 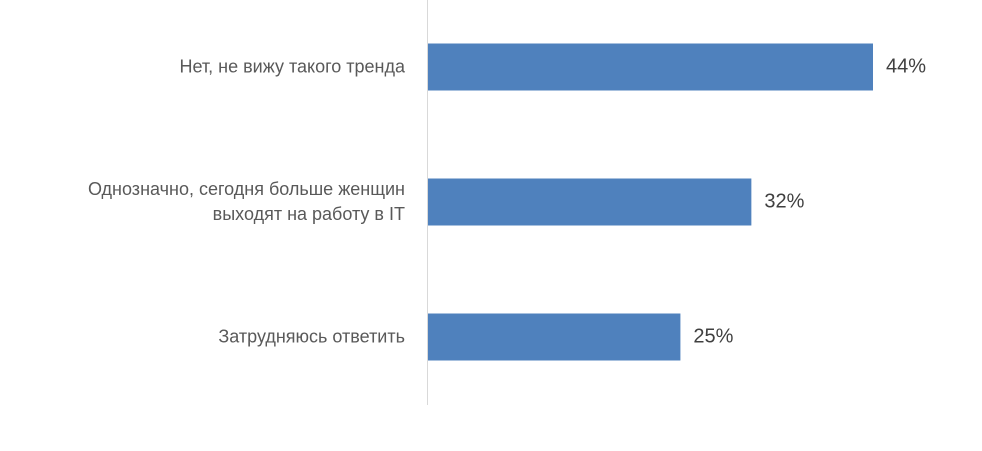 I want to click on category-label: Затрудняюсь ответить, so click(x=311, y=336).